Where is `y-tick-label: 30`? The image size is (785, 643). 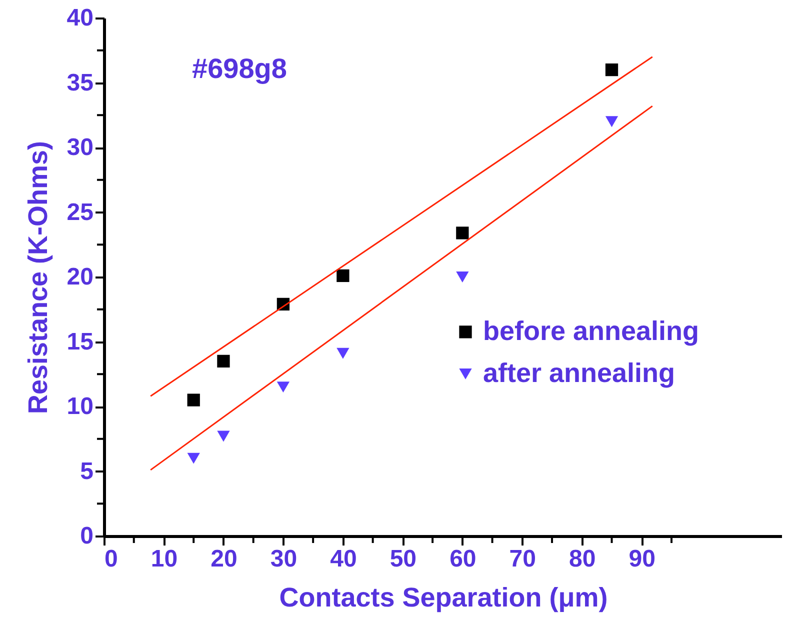 y-tick-label: 30 is located at coordinates (80, 147).